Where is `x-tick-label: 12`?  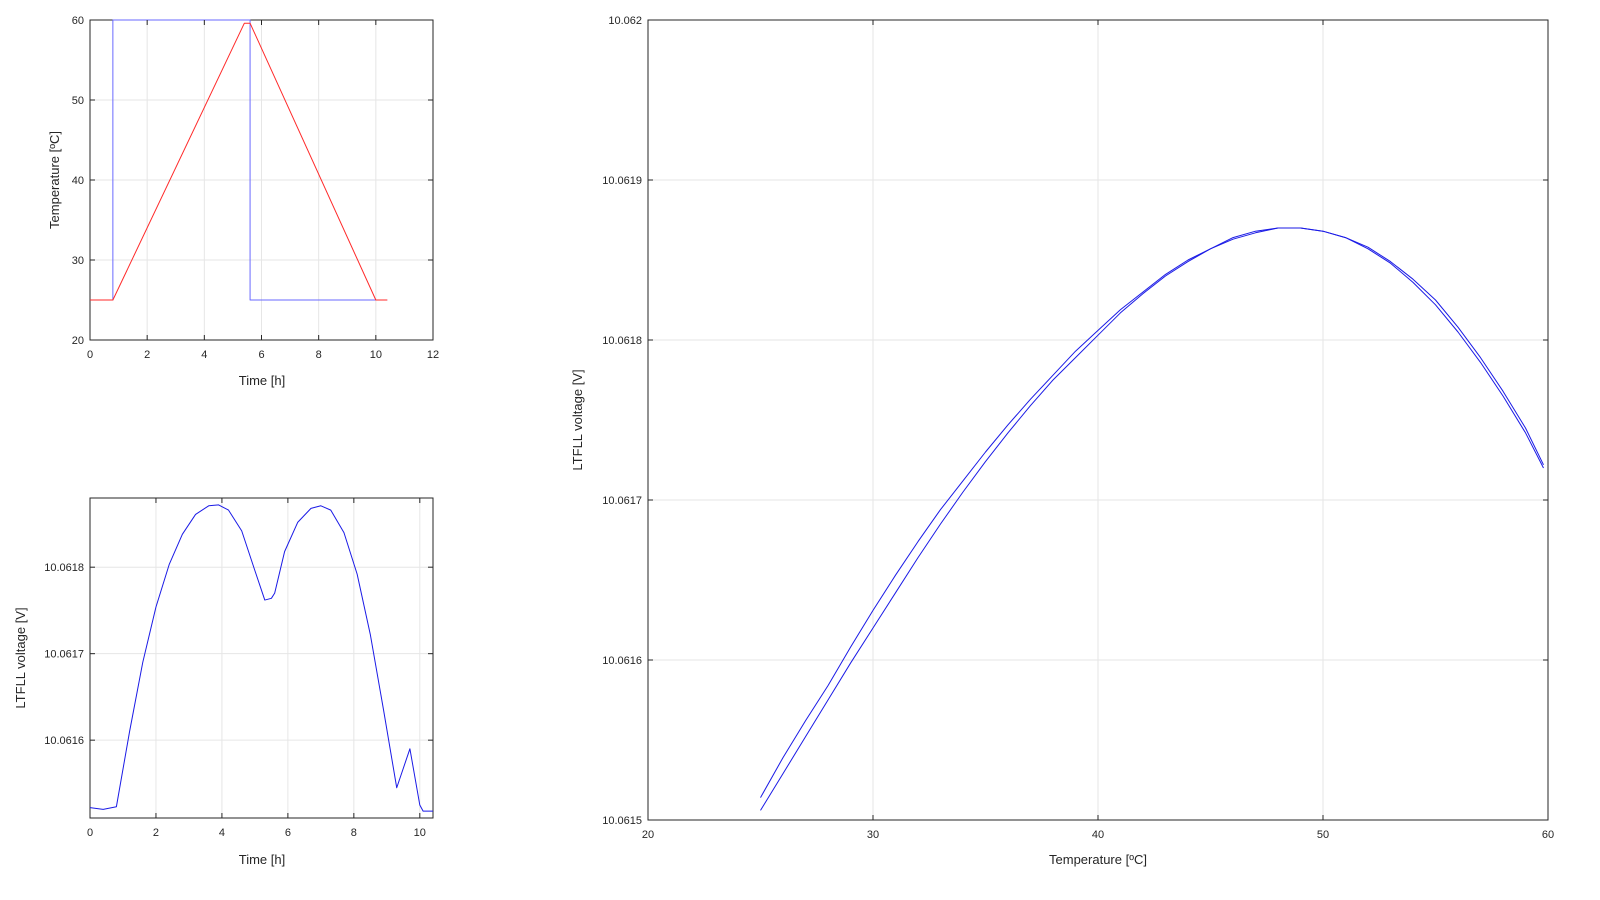
x-tick-label: 12 is located at coordinates (433, 355).